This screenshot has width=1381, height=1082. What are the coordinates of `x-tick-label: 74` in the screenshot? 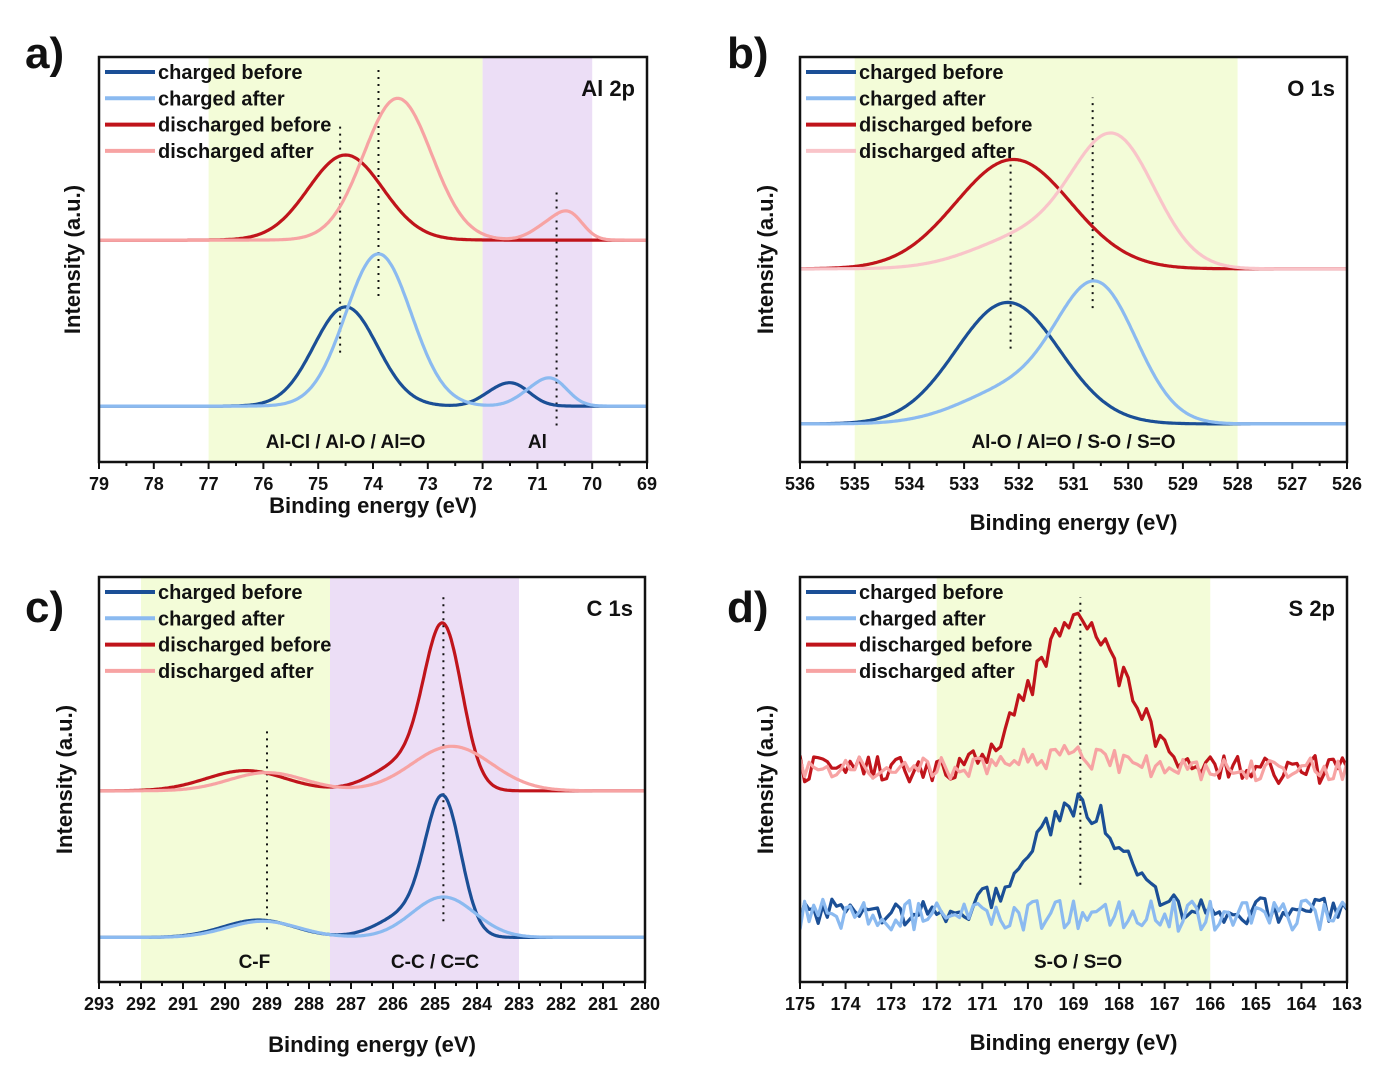 It's located at (373, 484).